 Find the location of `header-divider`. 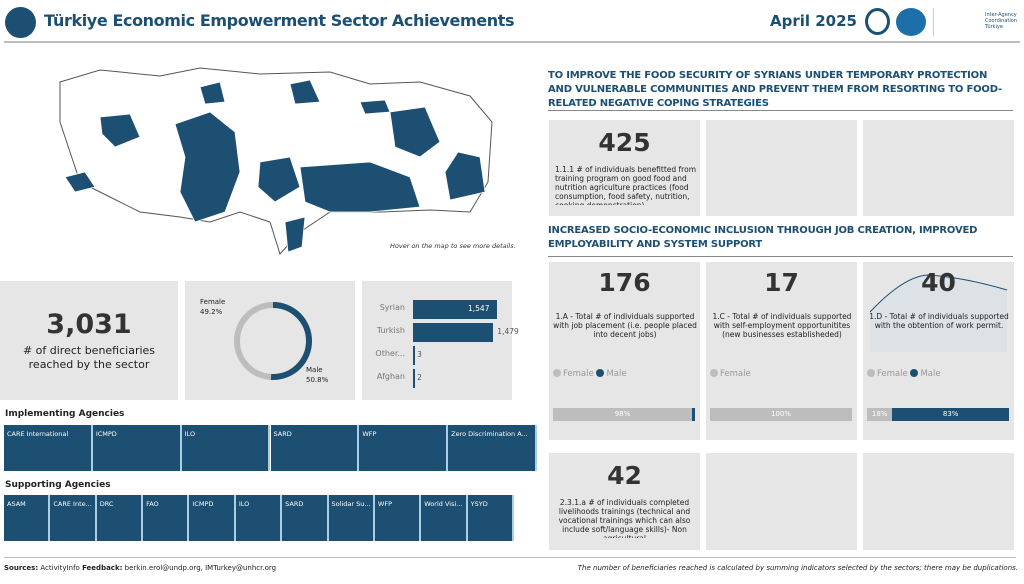

header-divider is located at coordinates (512, 42).